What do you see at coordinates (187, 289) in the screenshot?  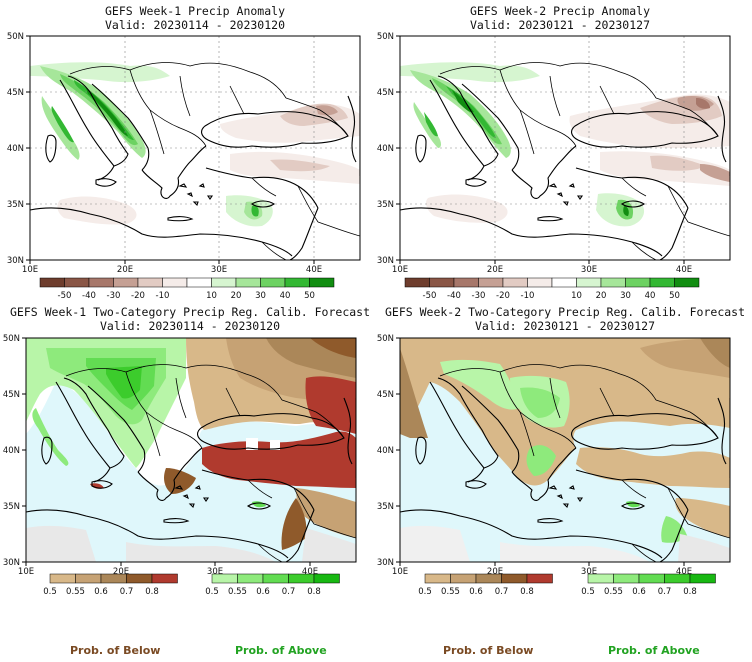 I see `anomaly-colorbar-week1: -50 -40 -30 -20 -10 10 20 30 40 50` at bounding box center [187, 289].